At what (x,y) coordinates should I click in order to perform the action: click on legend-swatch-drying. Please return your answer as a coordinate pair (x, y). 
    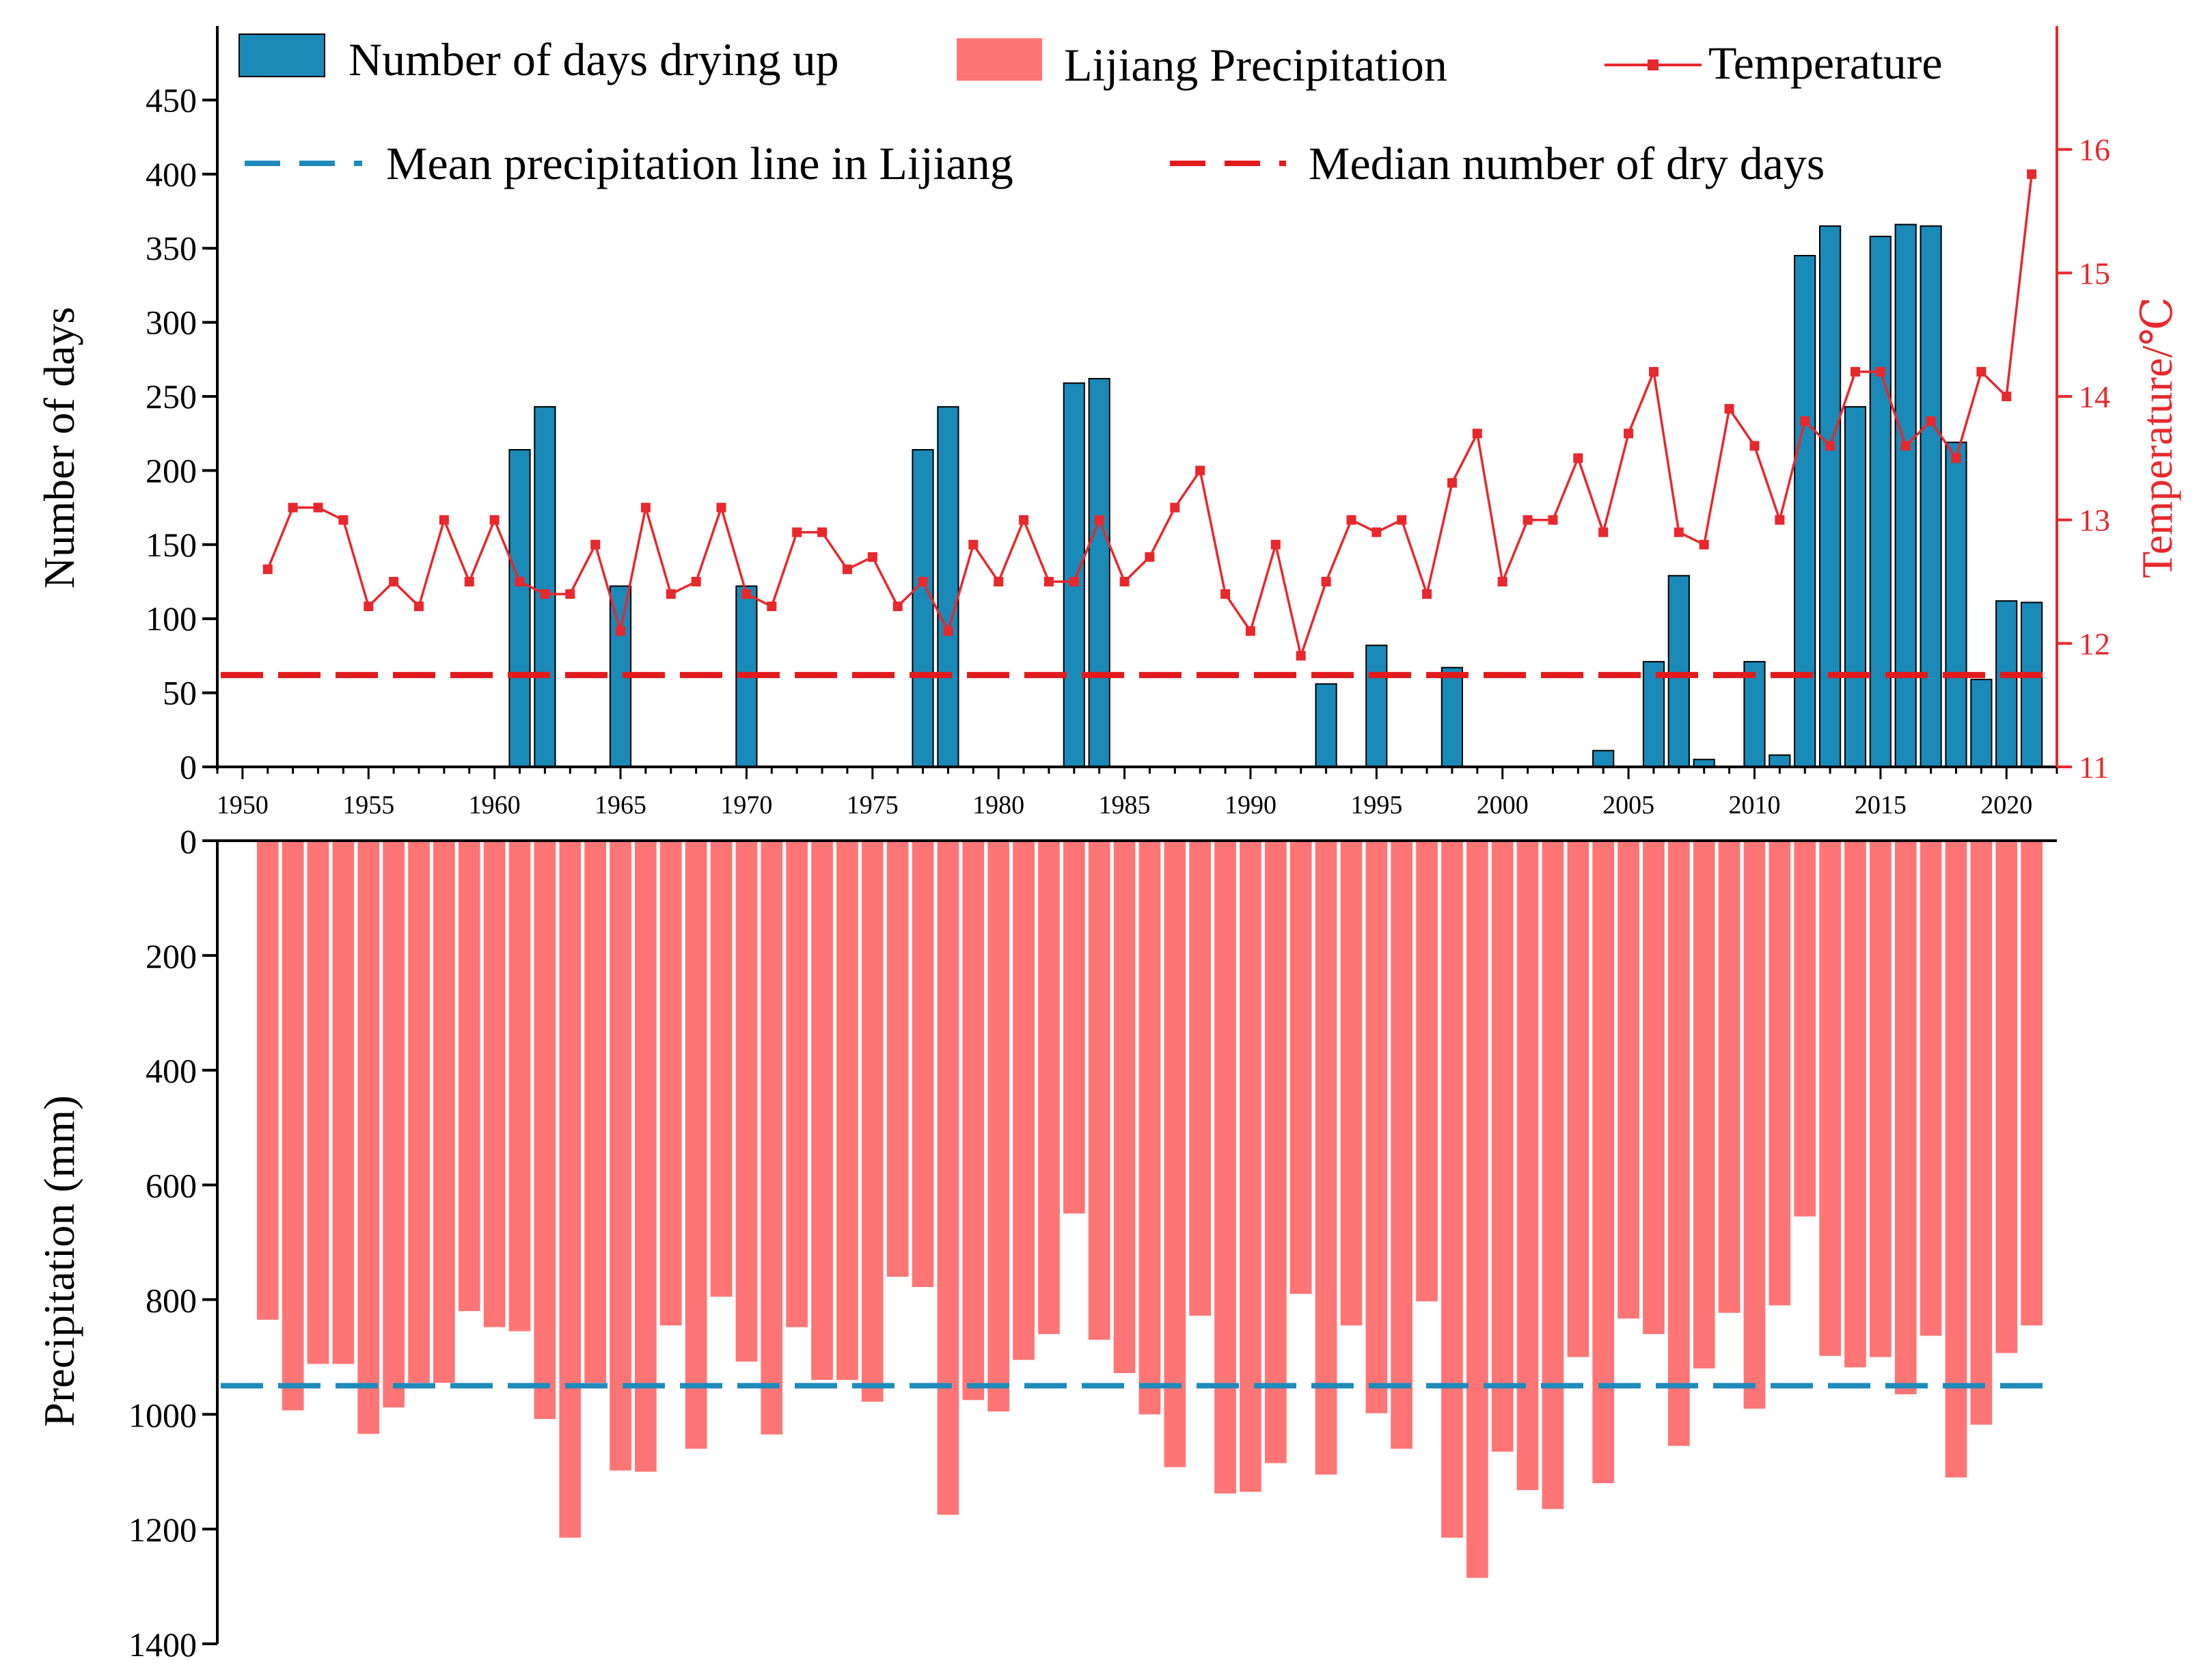
    Looking at the image, I should click on (281, 55).